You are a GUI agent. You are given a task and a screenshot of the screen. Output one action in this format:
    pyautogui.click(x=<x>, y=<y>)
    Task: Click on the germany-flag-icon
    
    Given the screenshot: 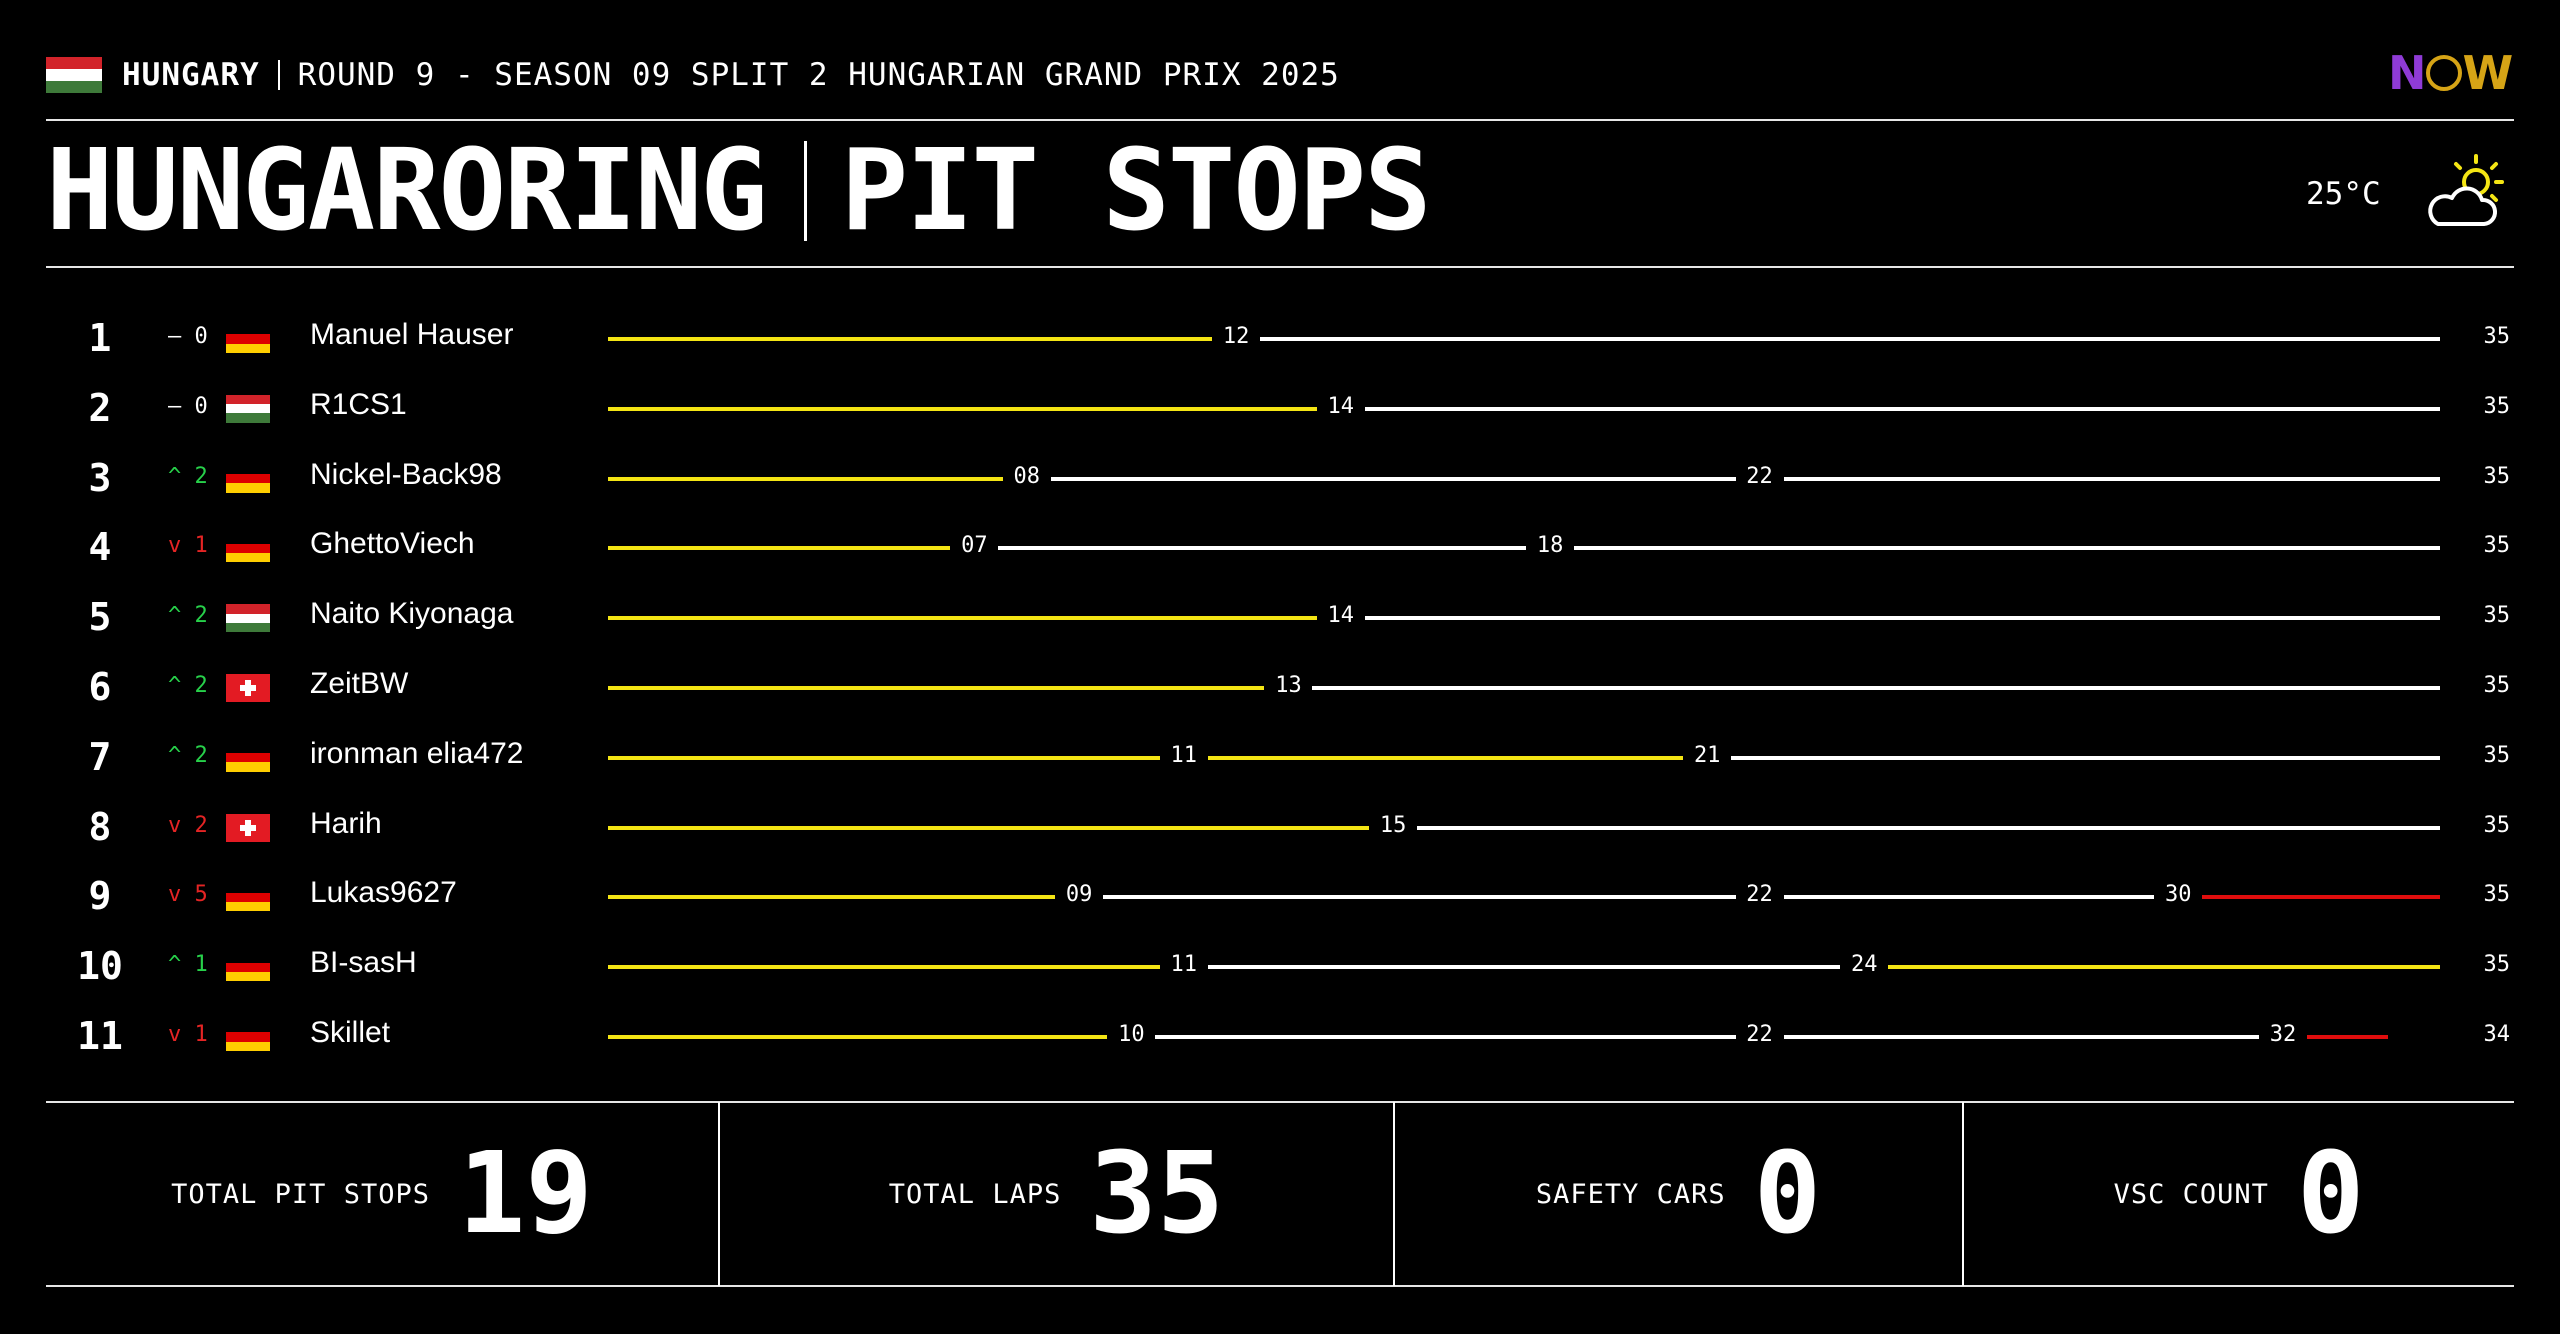 What is the action you would take?
    pyautogui.click(x=248, y=757)
    